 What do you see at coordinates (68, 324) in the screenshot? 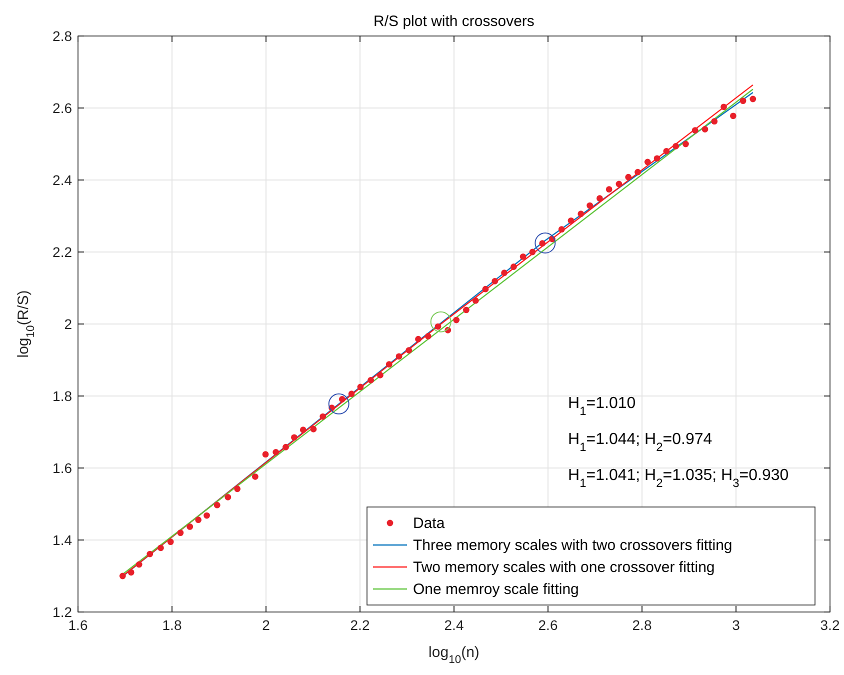
I see `y-tick-label: 2` at bounding box center [68, 324].